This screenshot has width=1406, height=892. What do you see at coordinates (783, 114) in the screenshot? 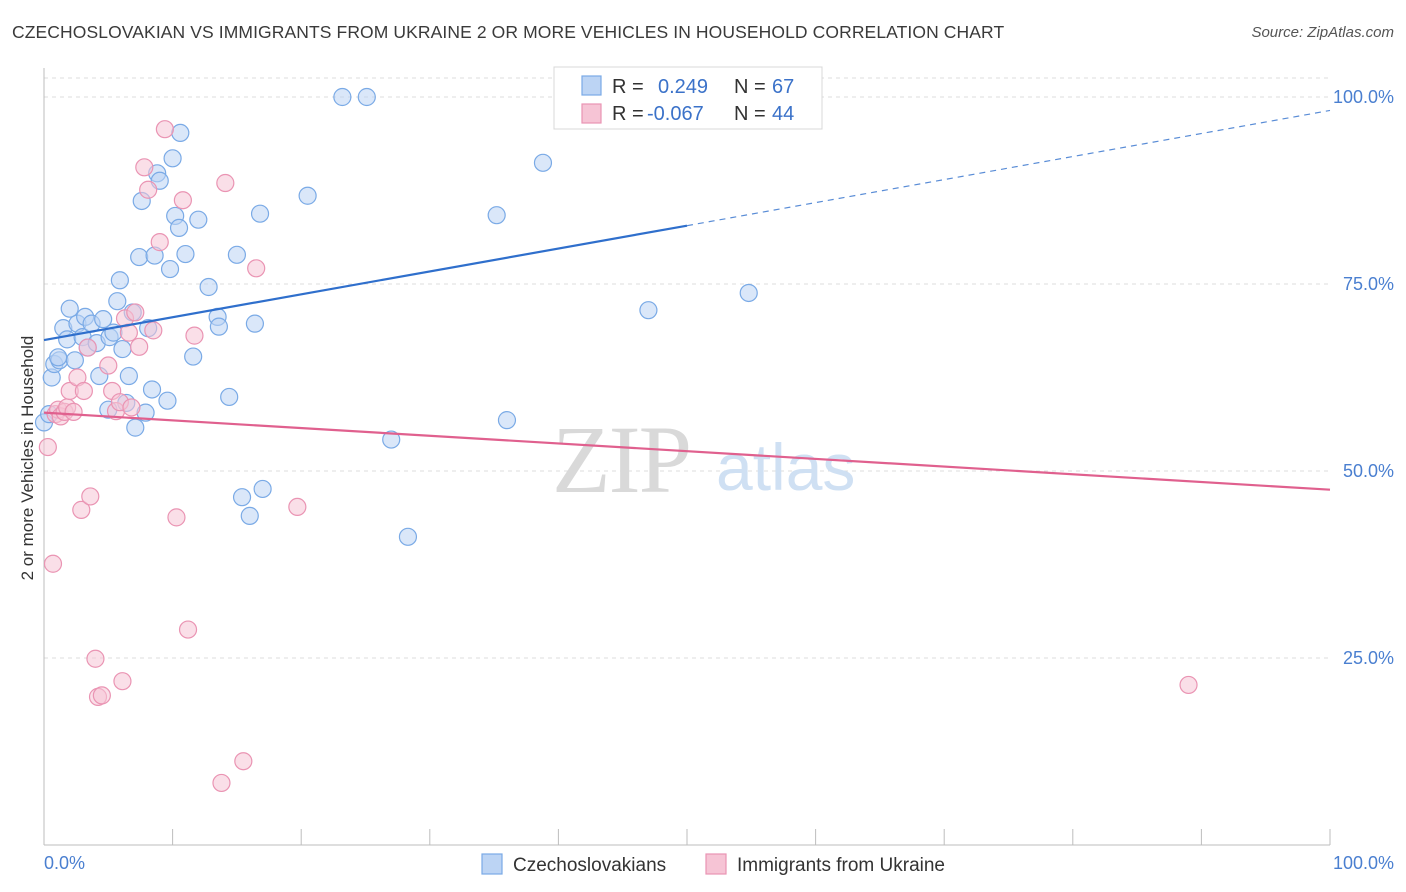
I see `legend-n-value-2: 44` at bounding box center [783, 114].